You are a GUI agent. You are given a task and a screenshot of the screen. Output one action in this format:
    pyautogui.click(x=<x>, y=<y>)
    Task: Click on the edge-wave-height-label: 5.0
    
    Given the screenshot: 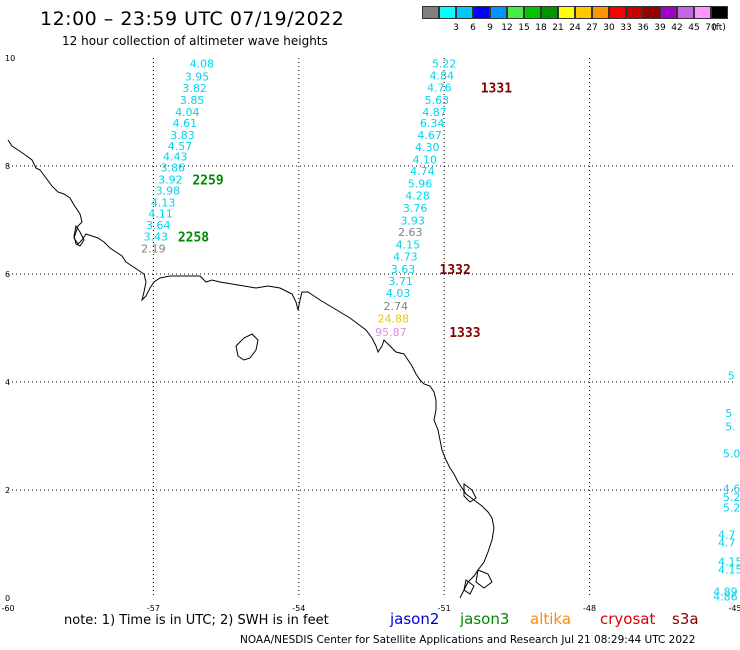 What is the action you would take?
    pyautogui.click(x=731, y=454)
    